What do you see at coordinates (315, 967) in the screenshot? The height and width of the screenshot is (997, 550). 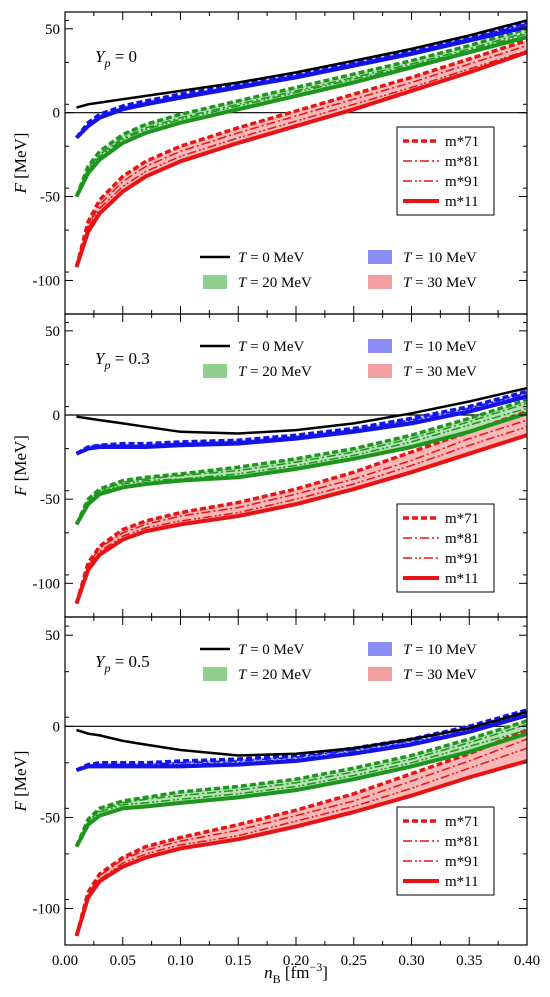 I see `x-axis-unit-exp: −3` at bounding box center [315, 967].